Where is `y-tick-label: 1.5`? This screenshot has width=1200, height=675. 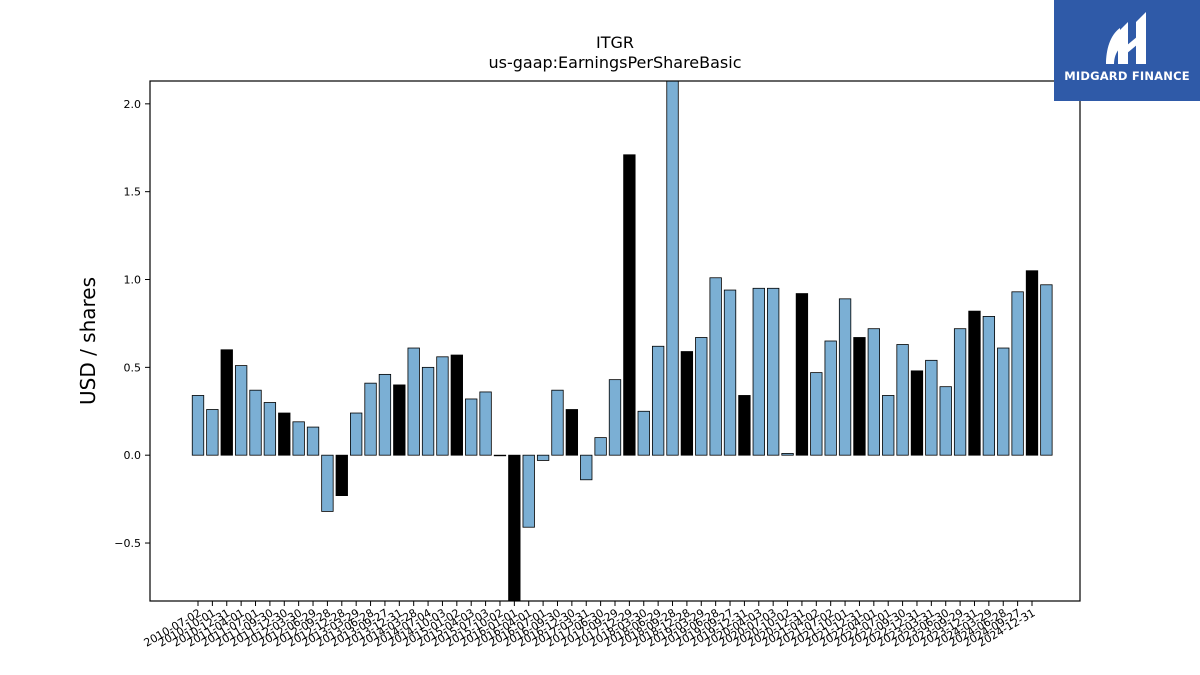 y-tick-label: 1.5 is located at coordinates (133, 192).